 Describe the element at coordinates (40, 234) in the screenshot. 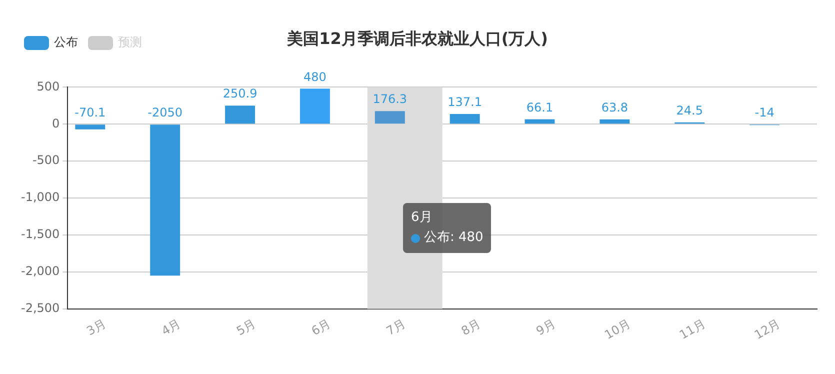

I see `y-tick-label: -1,500` at that location.